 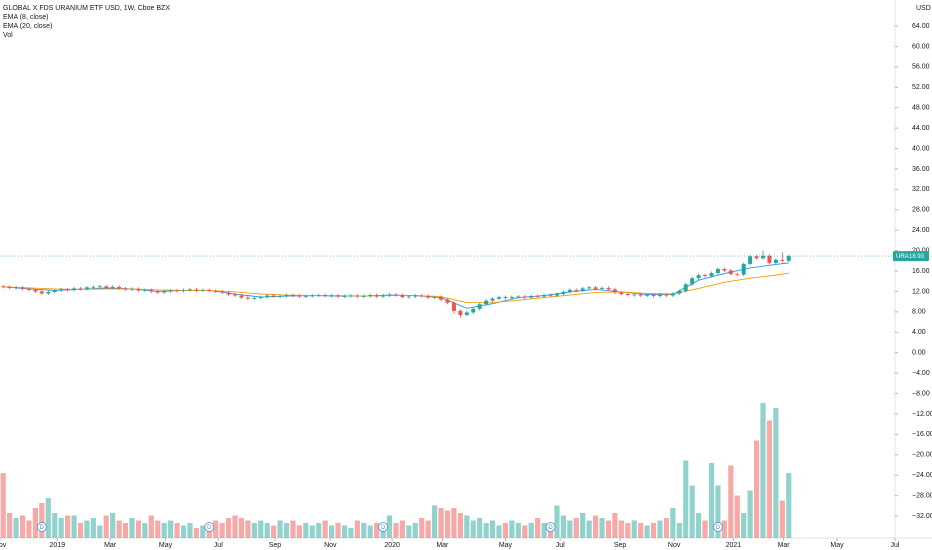 I want to click on x-tick-label: Sep, so click(x=275, y=545).